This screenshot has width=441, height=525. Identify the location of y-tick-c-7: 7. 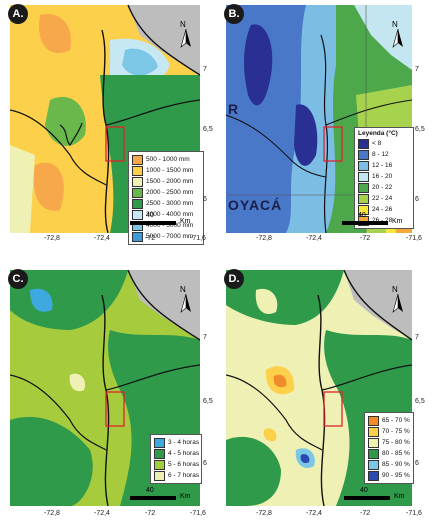
(205, 337).